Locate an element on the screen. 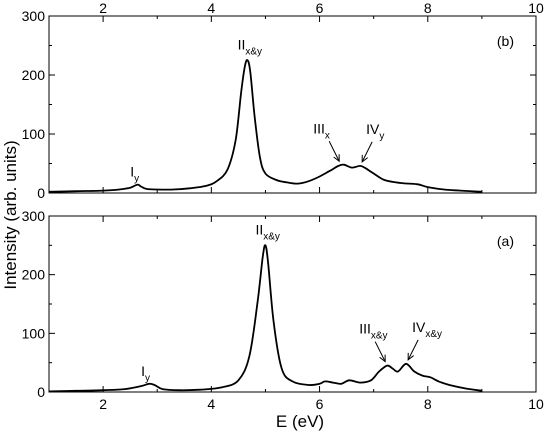  y-axis-title: Intensity (arb. units) is located at coordinates (10, 214).